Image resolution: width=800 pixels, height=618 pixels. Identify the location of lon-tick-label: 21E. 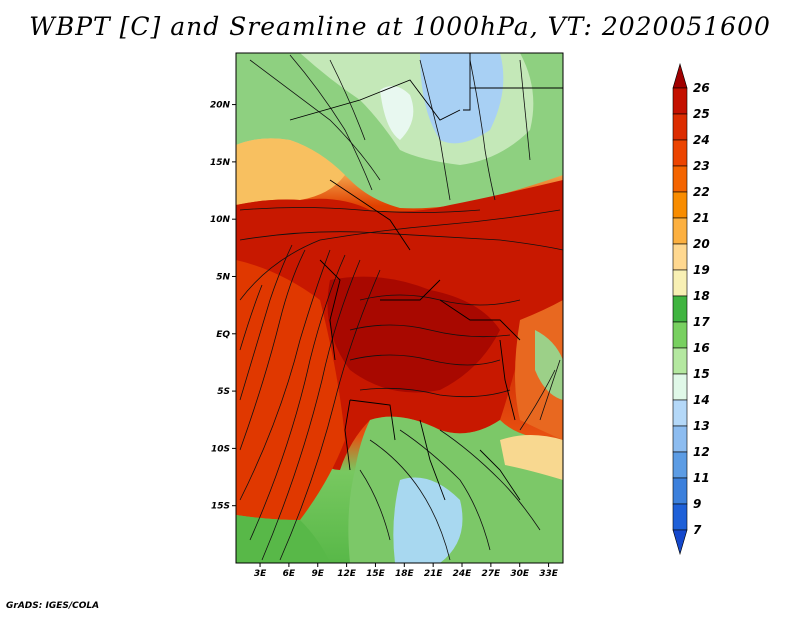
(434, 574).